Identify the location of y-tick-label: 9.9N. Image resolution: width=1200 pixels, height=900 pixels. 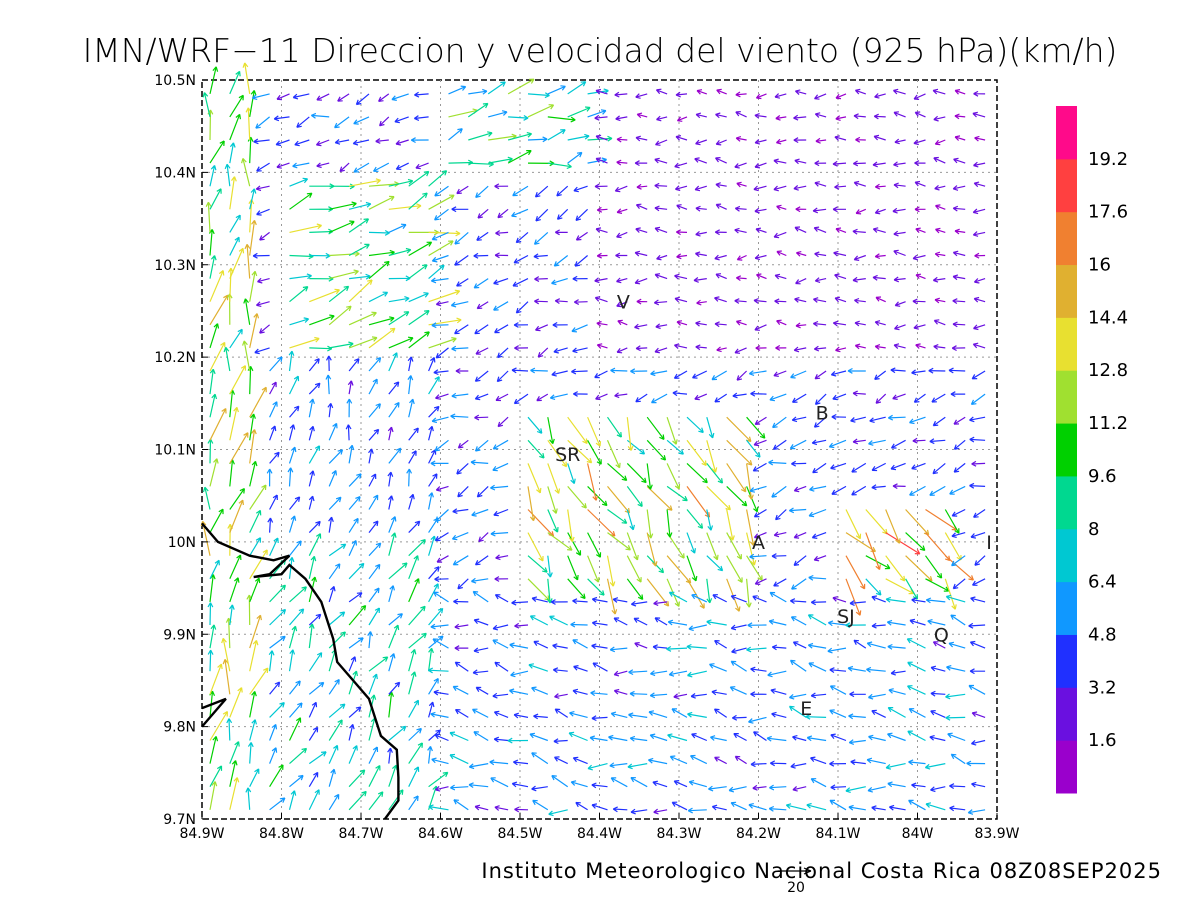
(179, 635).